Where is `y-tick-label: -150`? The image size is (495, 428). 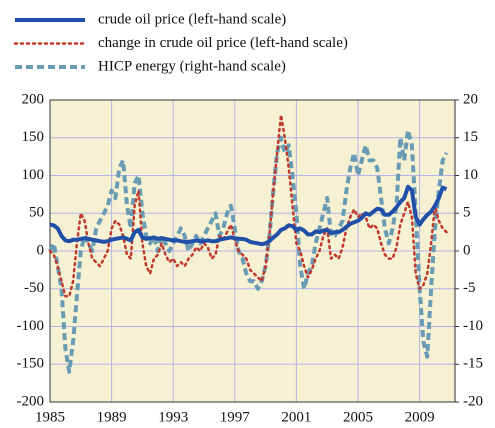 y-tick-label: -150 is located at coordinates (31, 364).